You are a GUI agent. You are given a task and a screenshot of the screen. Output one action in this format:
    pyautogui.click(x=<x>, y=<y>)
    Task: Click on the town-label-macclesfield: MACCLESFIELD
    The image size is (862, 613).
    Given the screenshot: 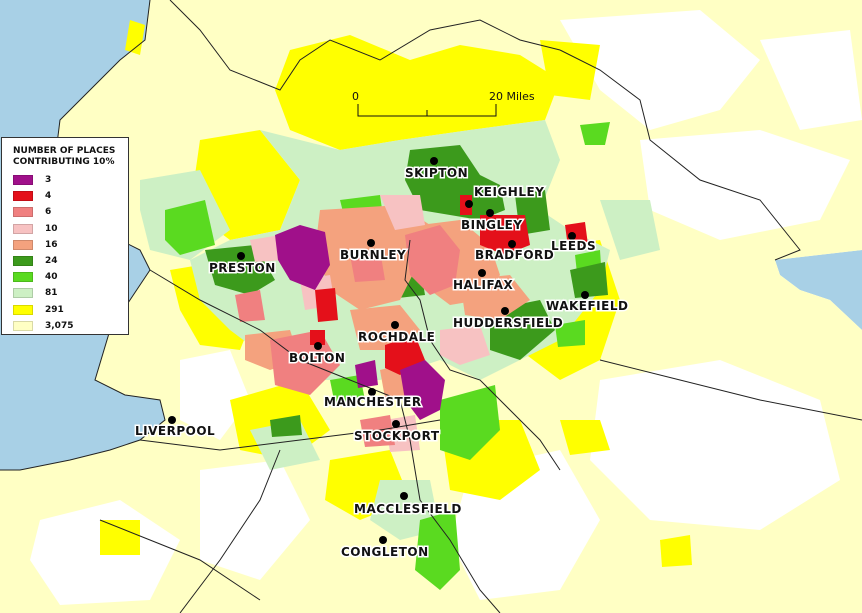 What is the action you would take?
    pyautogui.click(x=408, y=509)
    